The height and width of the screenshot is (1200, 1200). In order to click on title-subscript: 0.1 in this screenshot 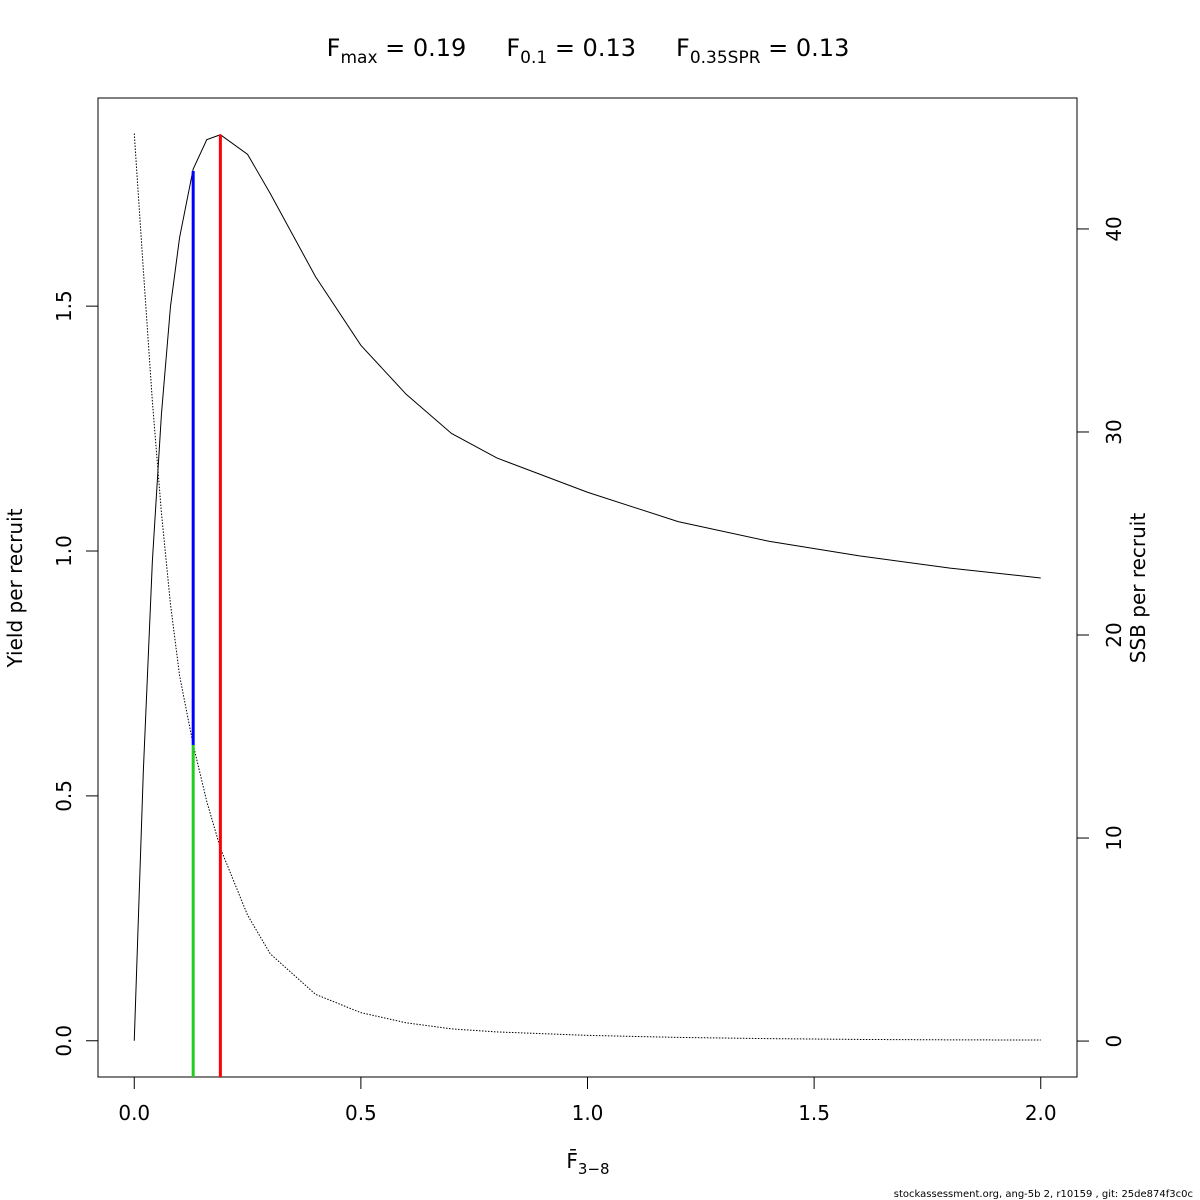, I will do `click(533, 58)`.